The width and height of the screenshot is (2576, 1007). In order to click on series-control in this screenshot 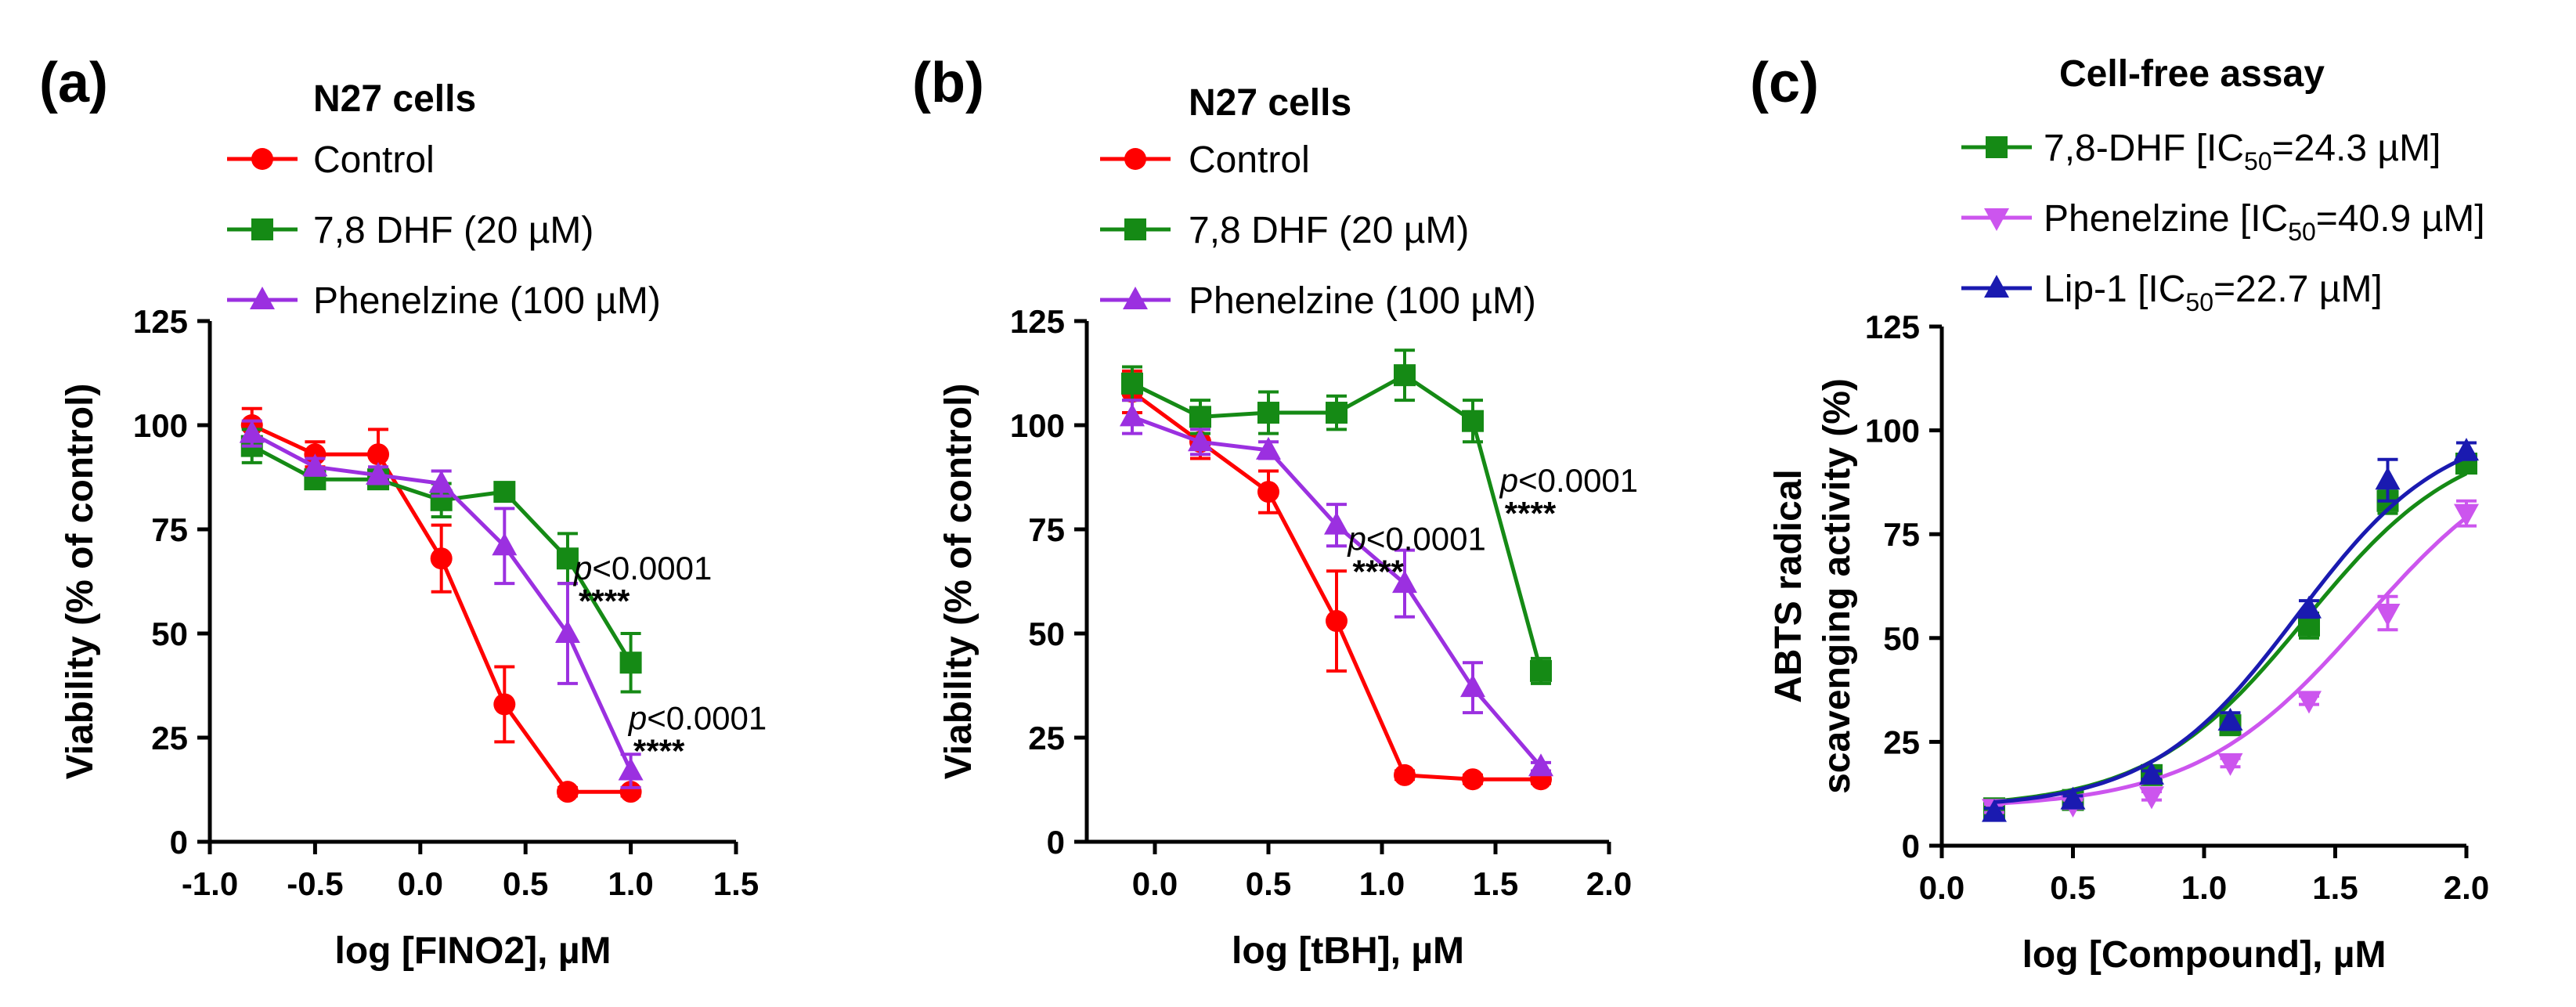, I will do `click(1336, 580)`.